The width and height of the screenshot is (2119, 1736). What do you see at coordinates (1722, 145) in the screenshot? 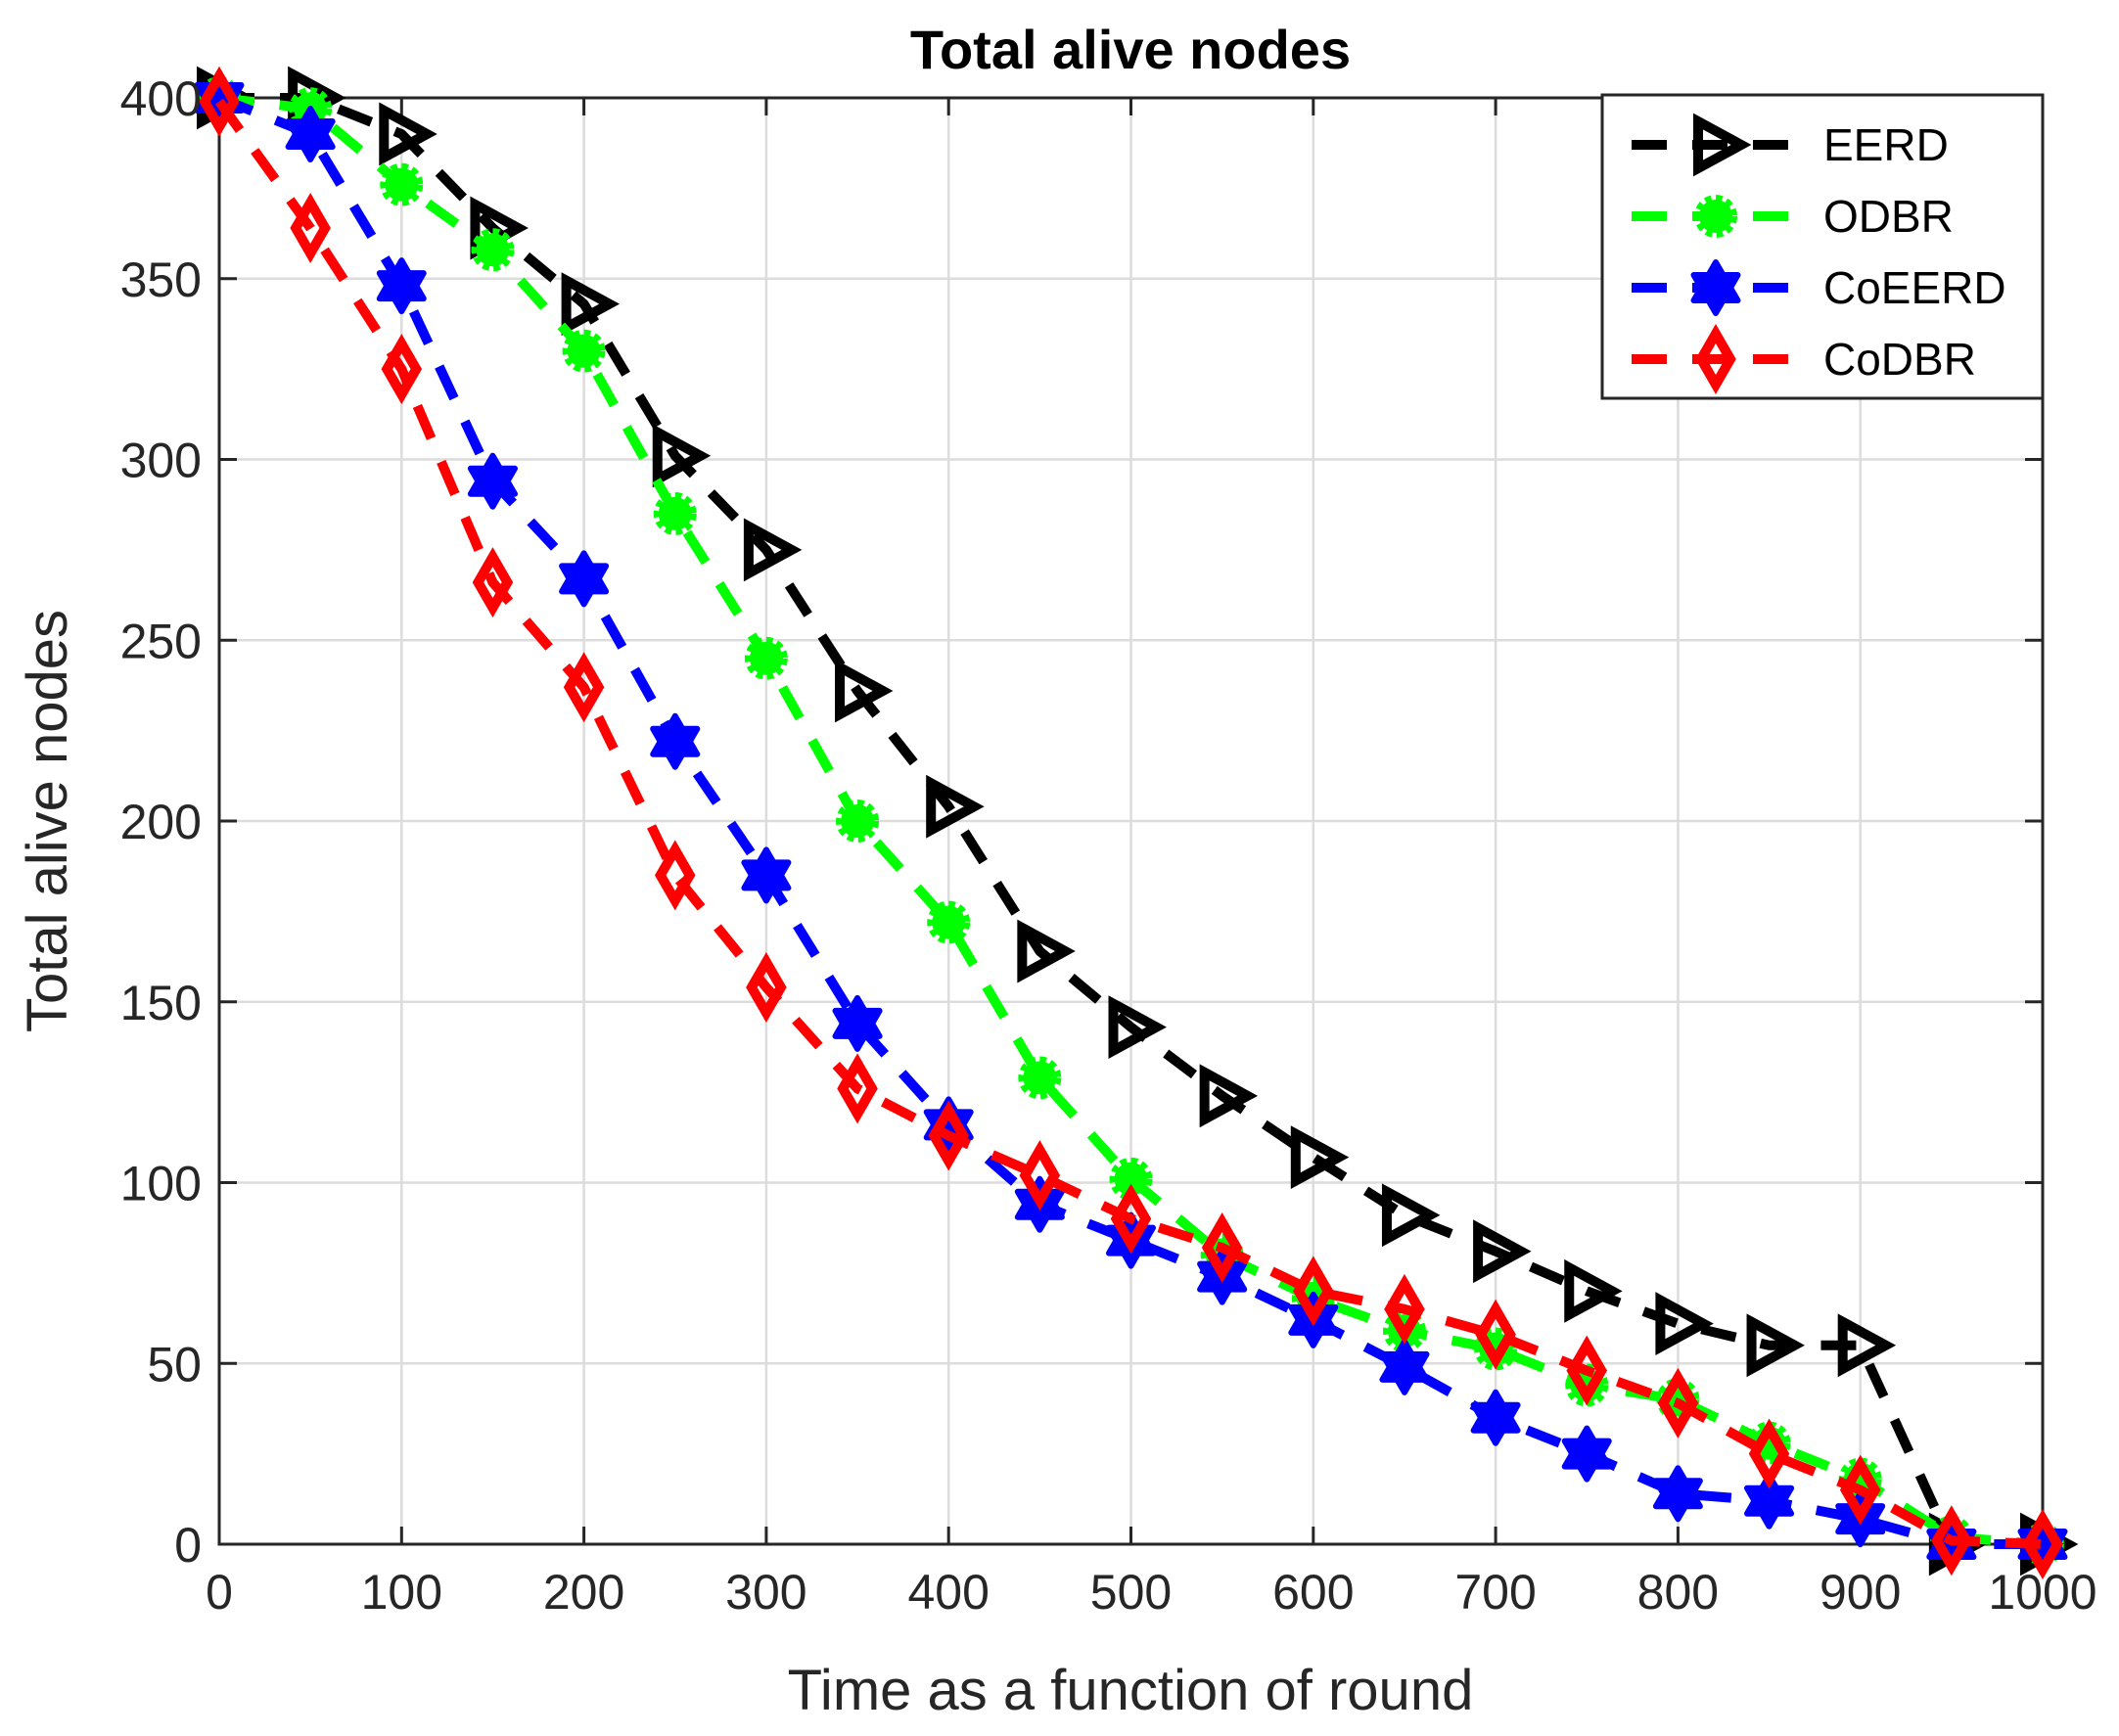
I see `legend-marker-eerd` at bounding box center [1722, 145].